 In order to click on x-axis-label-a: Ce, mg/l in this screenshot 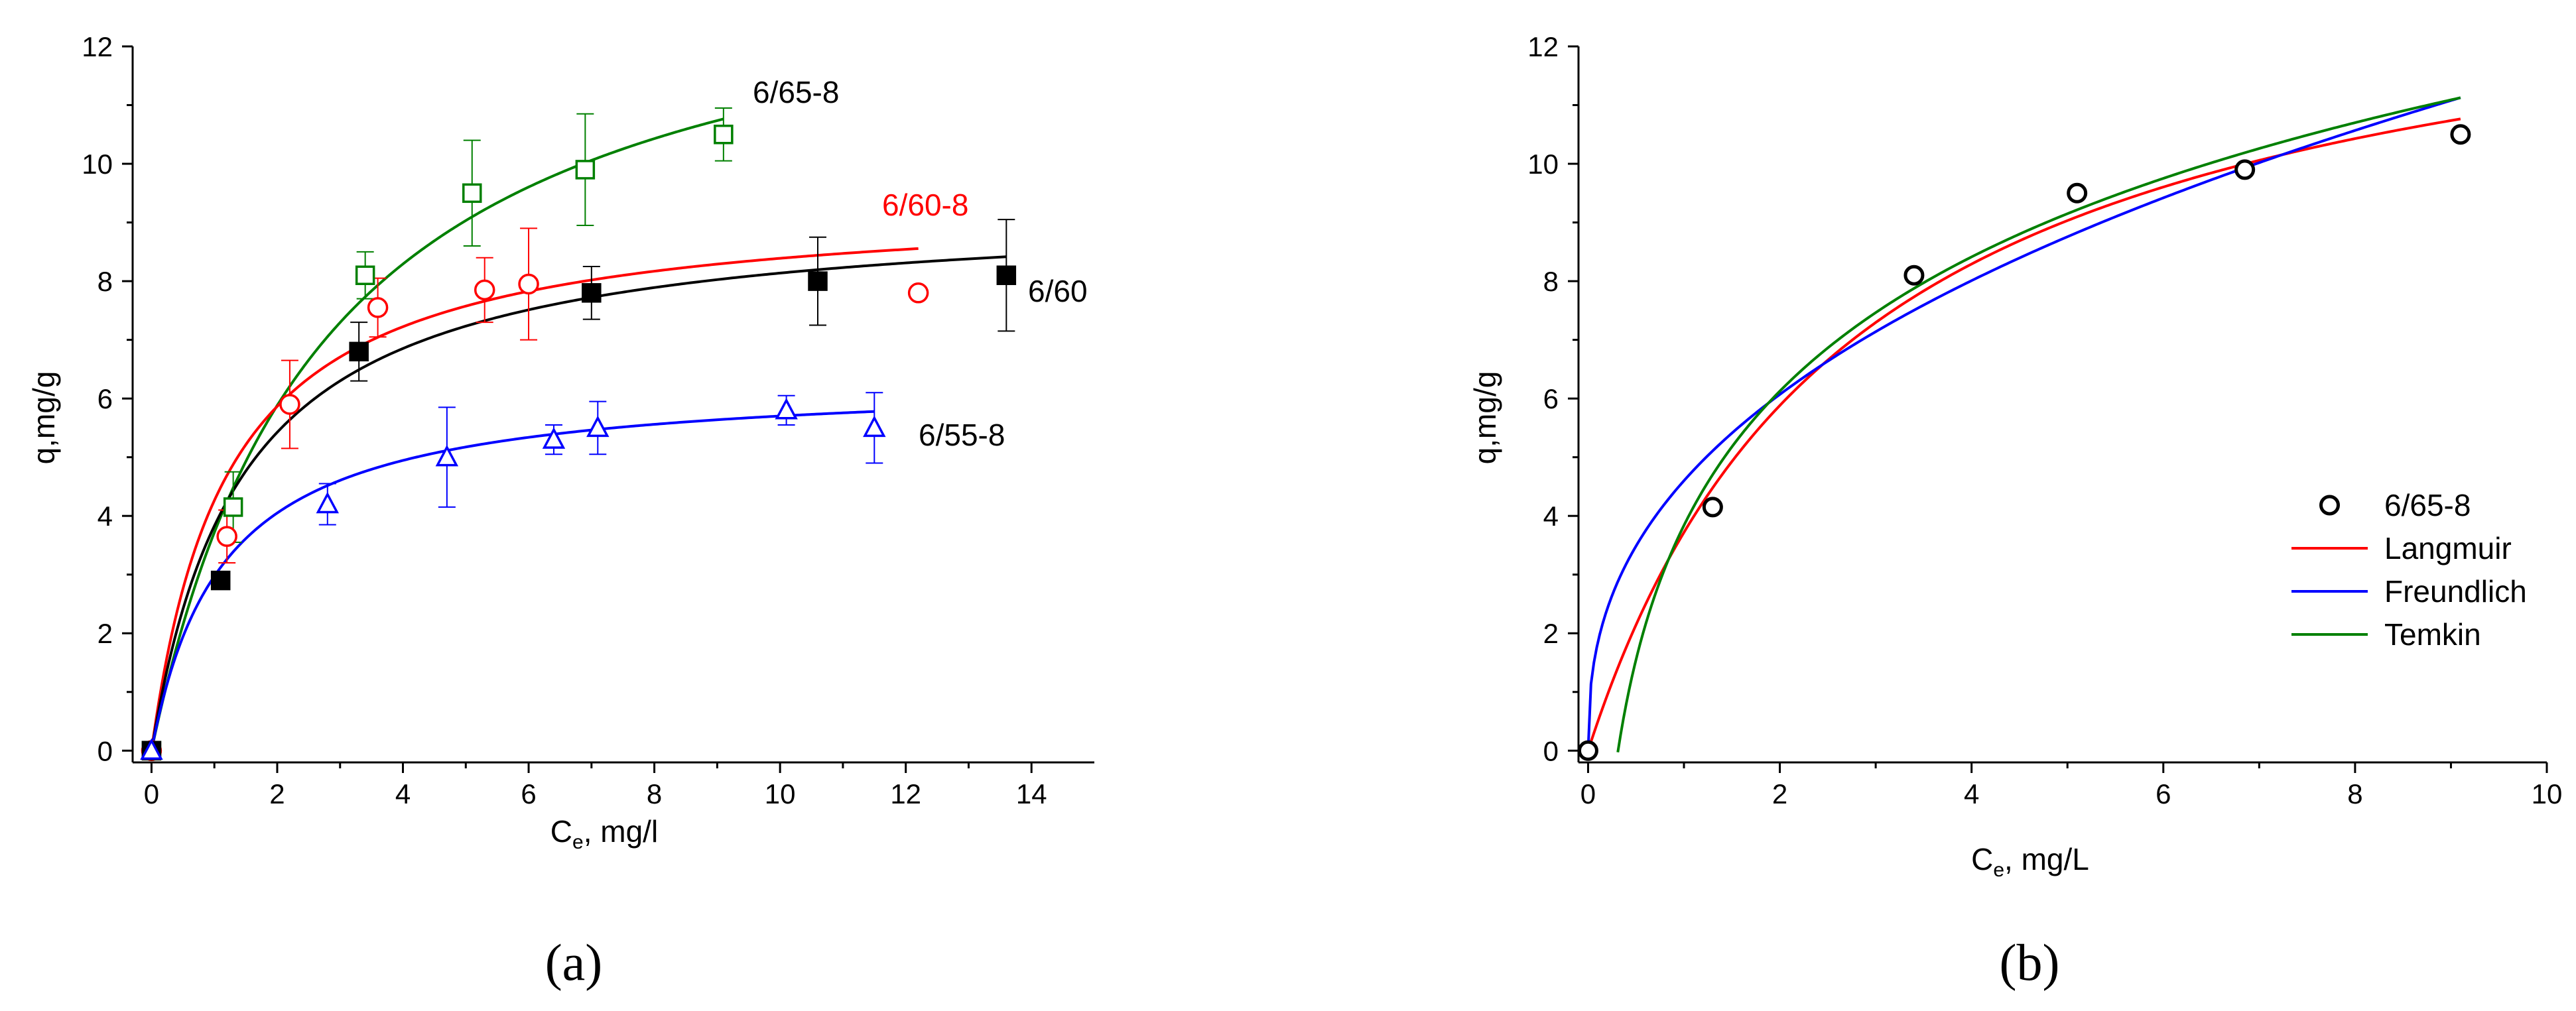, I will do `click(604, 833)`.